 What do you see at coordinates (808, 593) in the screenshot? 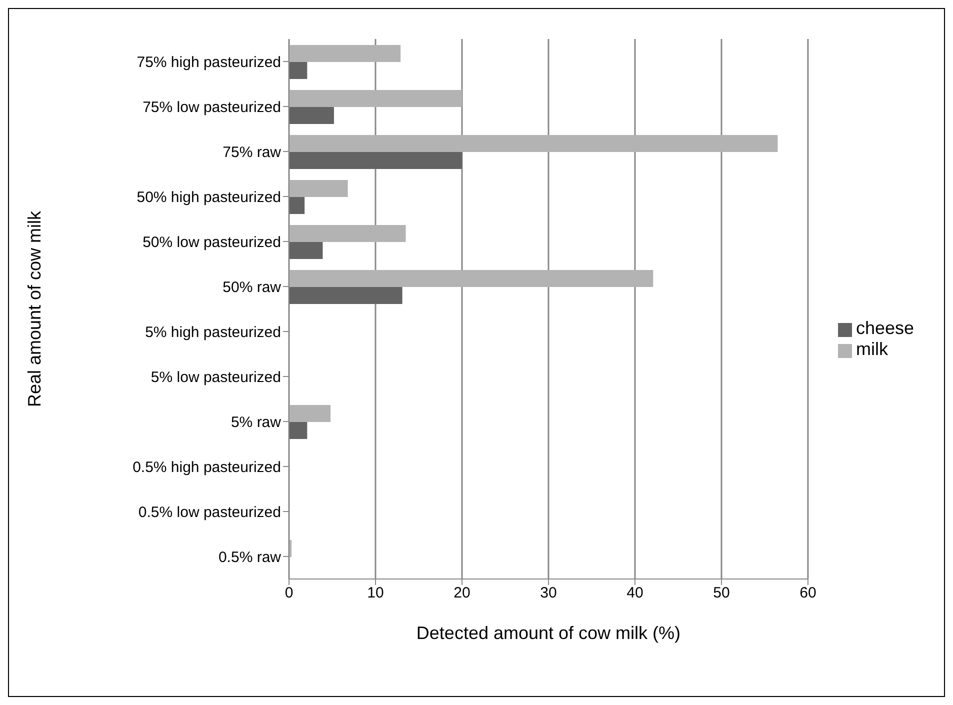
I see `x-tick-label: 60` at bounding box center [808, 593].